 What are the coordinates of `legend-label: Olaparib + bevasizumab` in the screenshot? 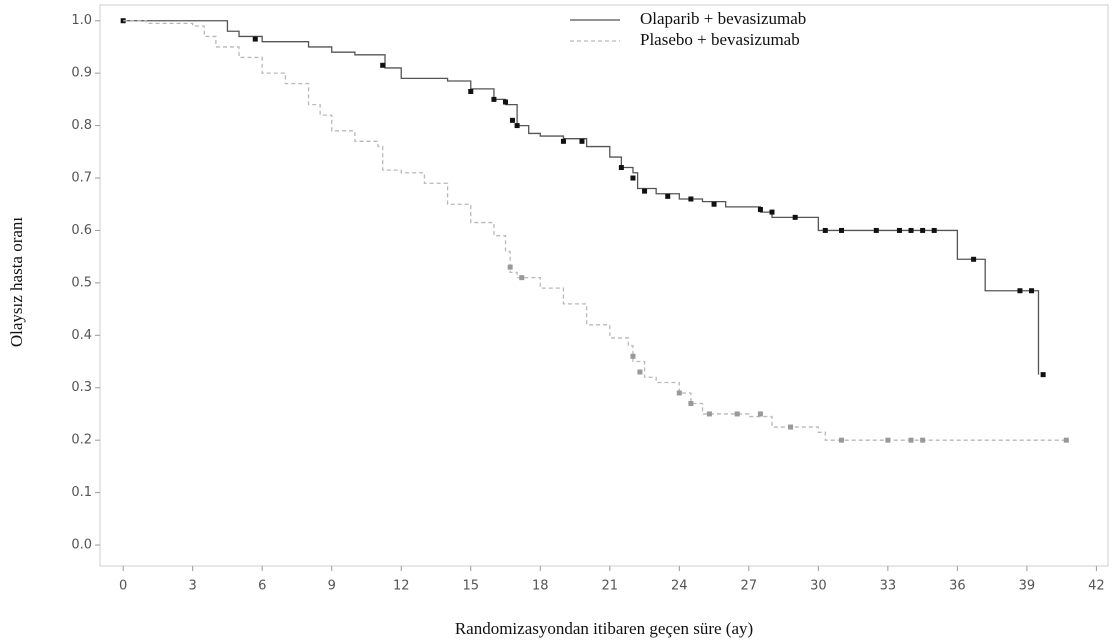 It's located at (723, 18).